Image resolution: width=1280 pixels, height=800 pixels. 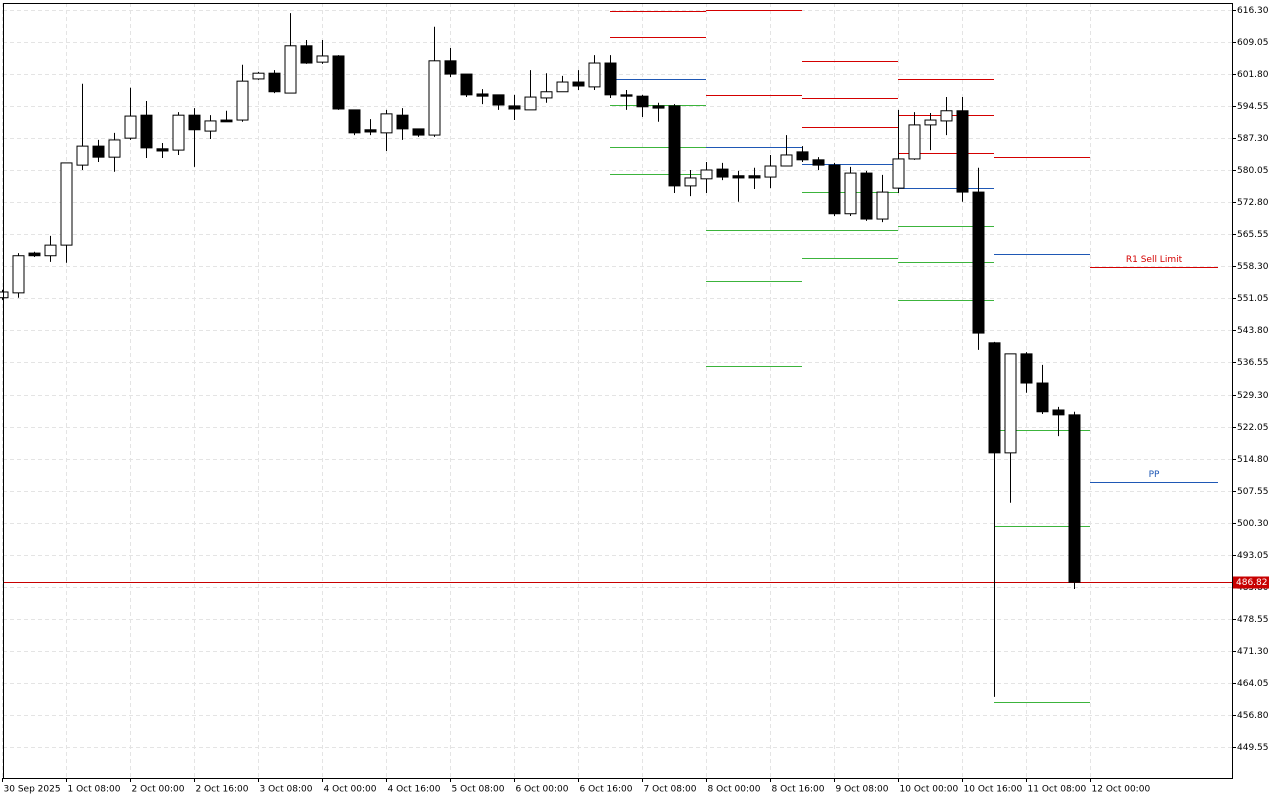 I want to click on y-tick-label: 616.30, so click(x=1253, y=11).